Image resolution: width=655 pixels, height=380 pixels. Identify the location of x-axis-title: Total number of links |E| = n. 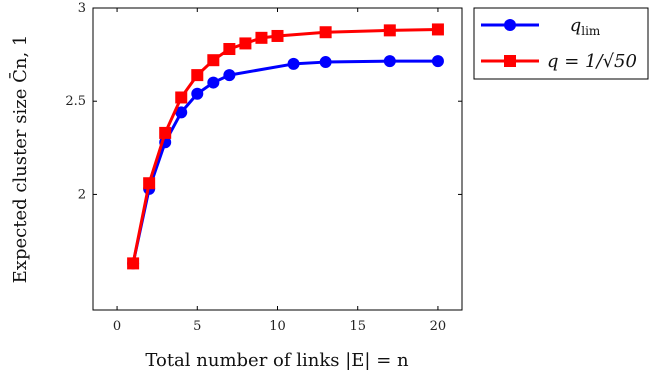
(277, 360).